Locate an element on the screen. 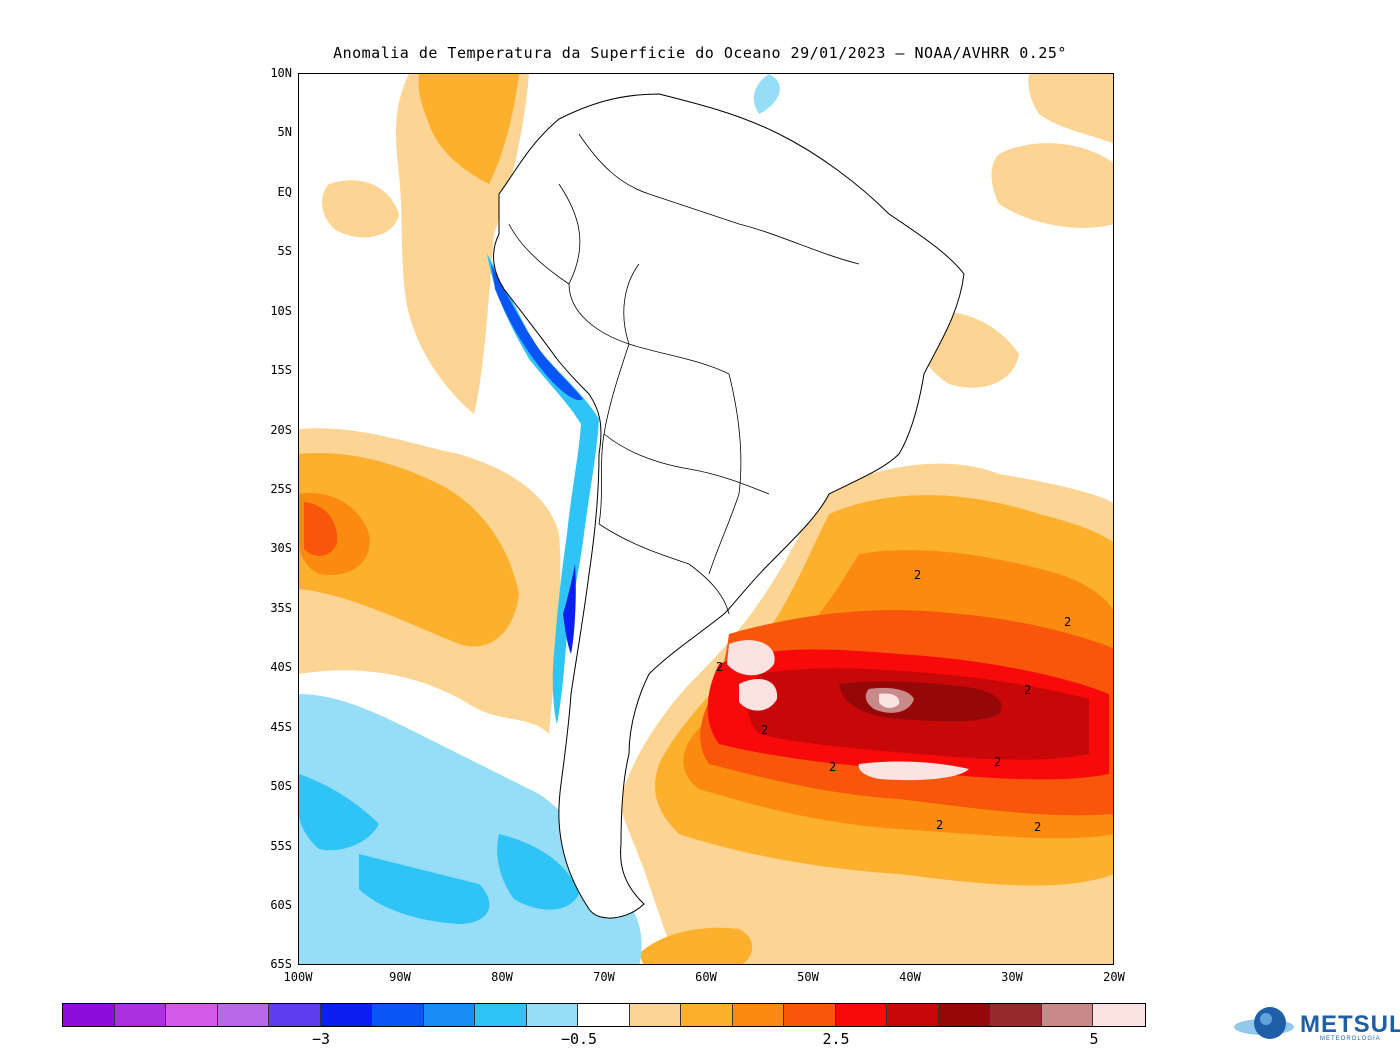 The image size is (1400, 1052). lon-label: 100W is located at coordinates (298, 977).